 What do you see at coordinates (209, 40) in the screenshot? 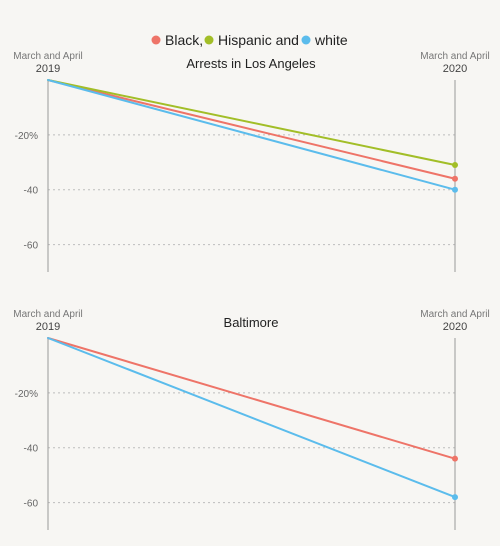
I see `legend-marker-hispanic` at bounding box center [209, 40].